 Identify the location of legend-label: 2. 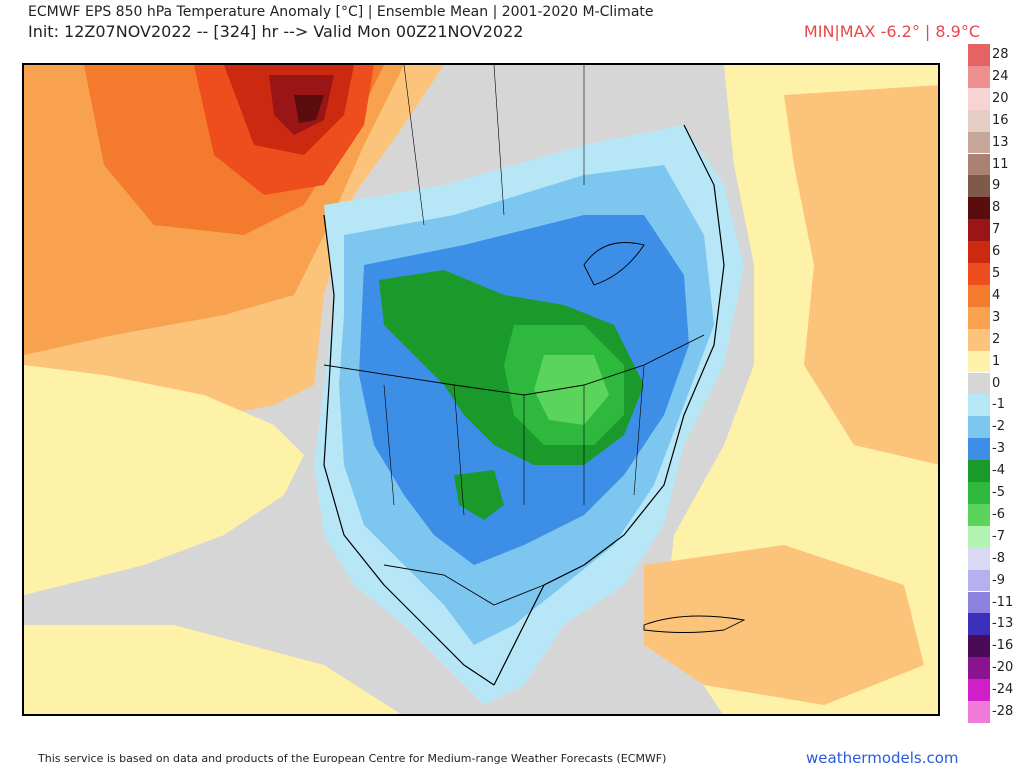
(996, 339).